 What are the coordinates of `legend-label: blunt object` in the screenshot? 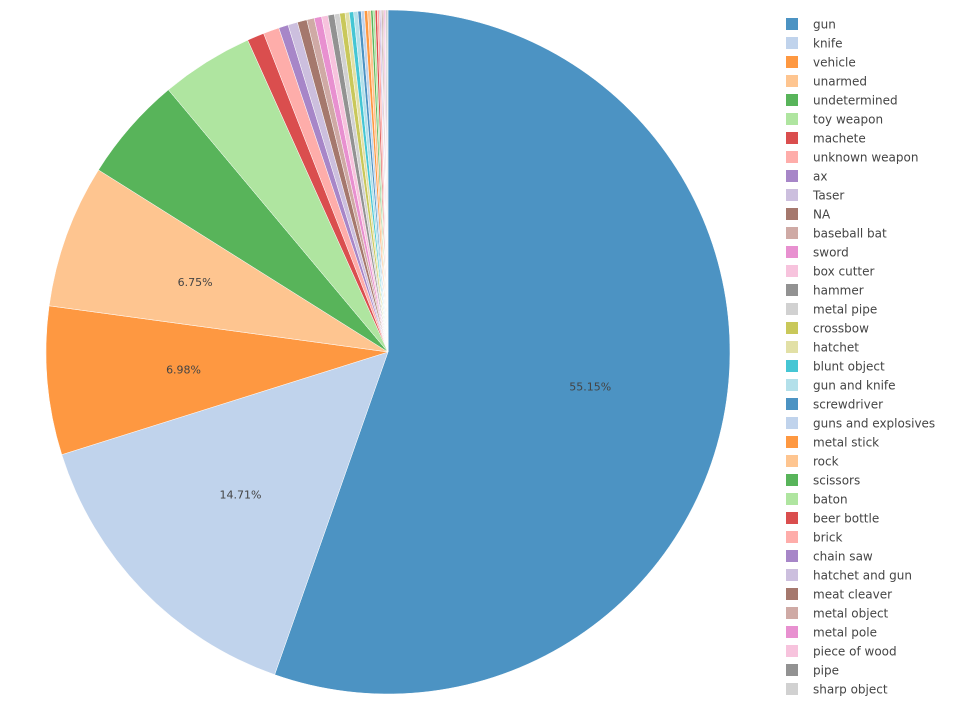 It's located at (849, 367).